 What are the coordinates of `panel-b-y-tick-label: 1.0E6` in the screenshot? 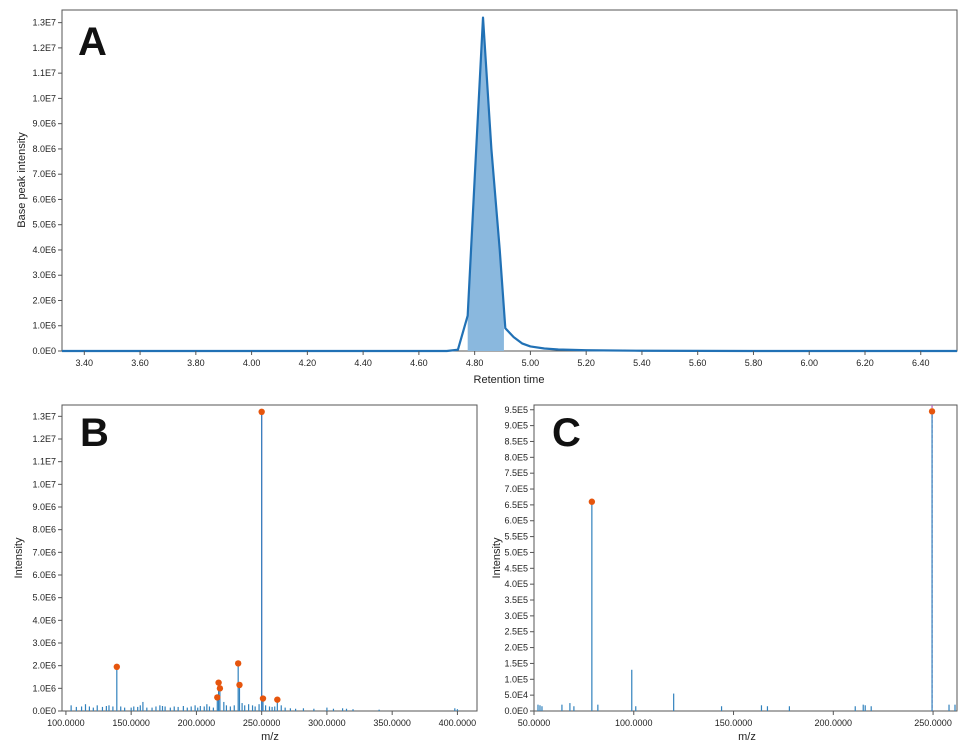 It's located at (44, 688).